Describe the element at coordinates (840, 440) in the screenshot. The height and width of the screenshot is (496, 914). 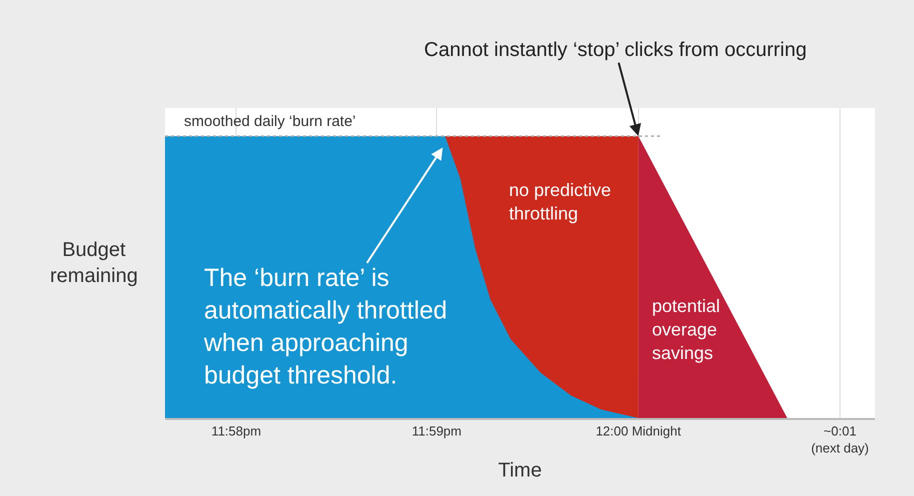
I see `x-tick-label: ~0:01 (next day)` at that location.